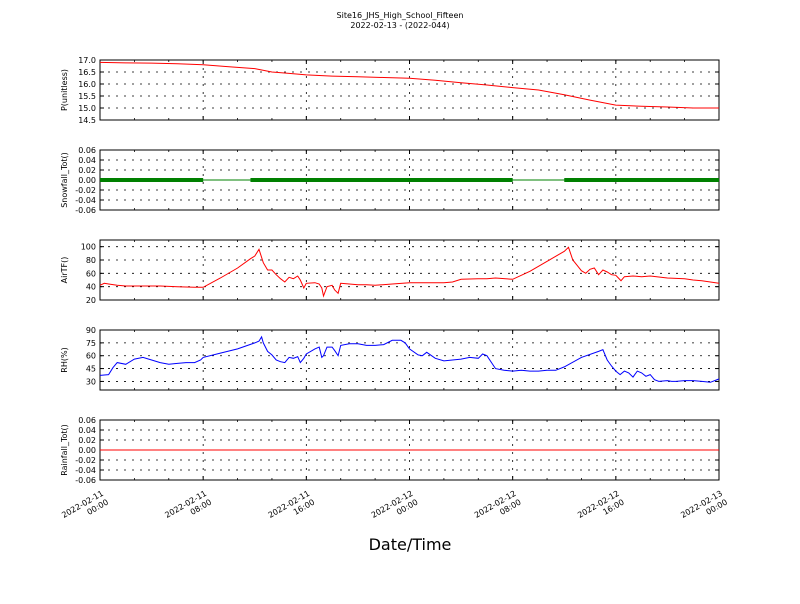 The width and height of the screenshot is (800, 604). What do you see at coordinates (91, 287) in the screenshot?
I see `y-tick-label: 40` at bounding box center [91, 287].